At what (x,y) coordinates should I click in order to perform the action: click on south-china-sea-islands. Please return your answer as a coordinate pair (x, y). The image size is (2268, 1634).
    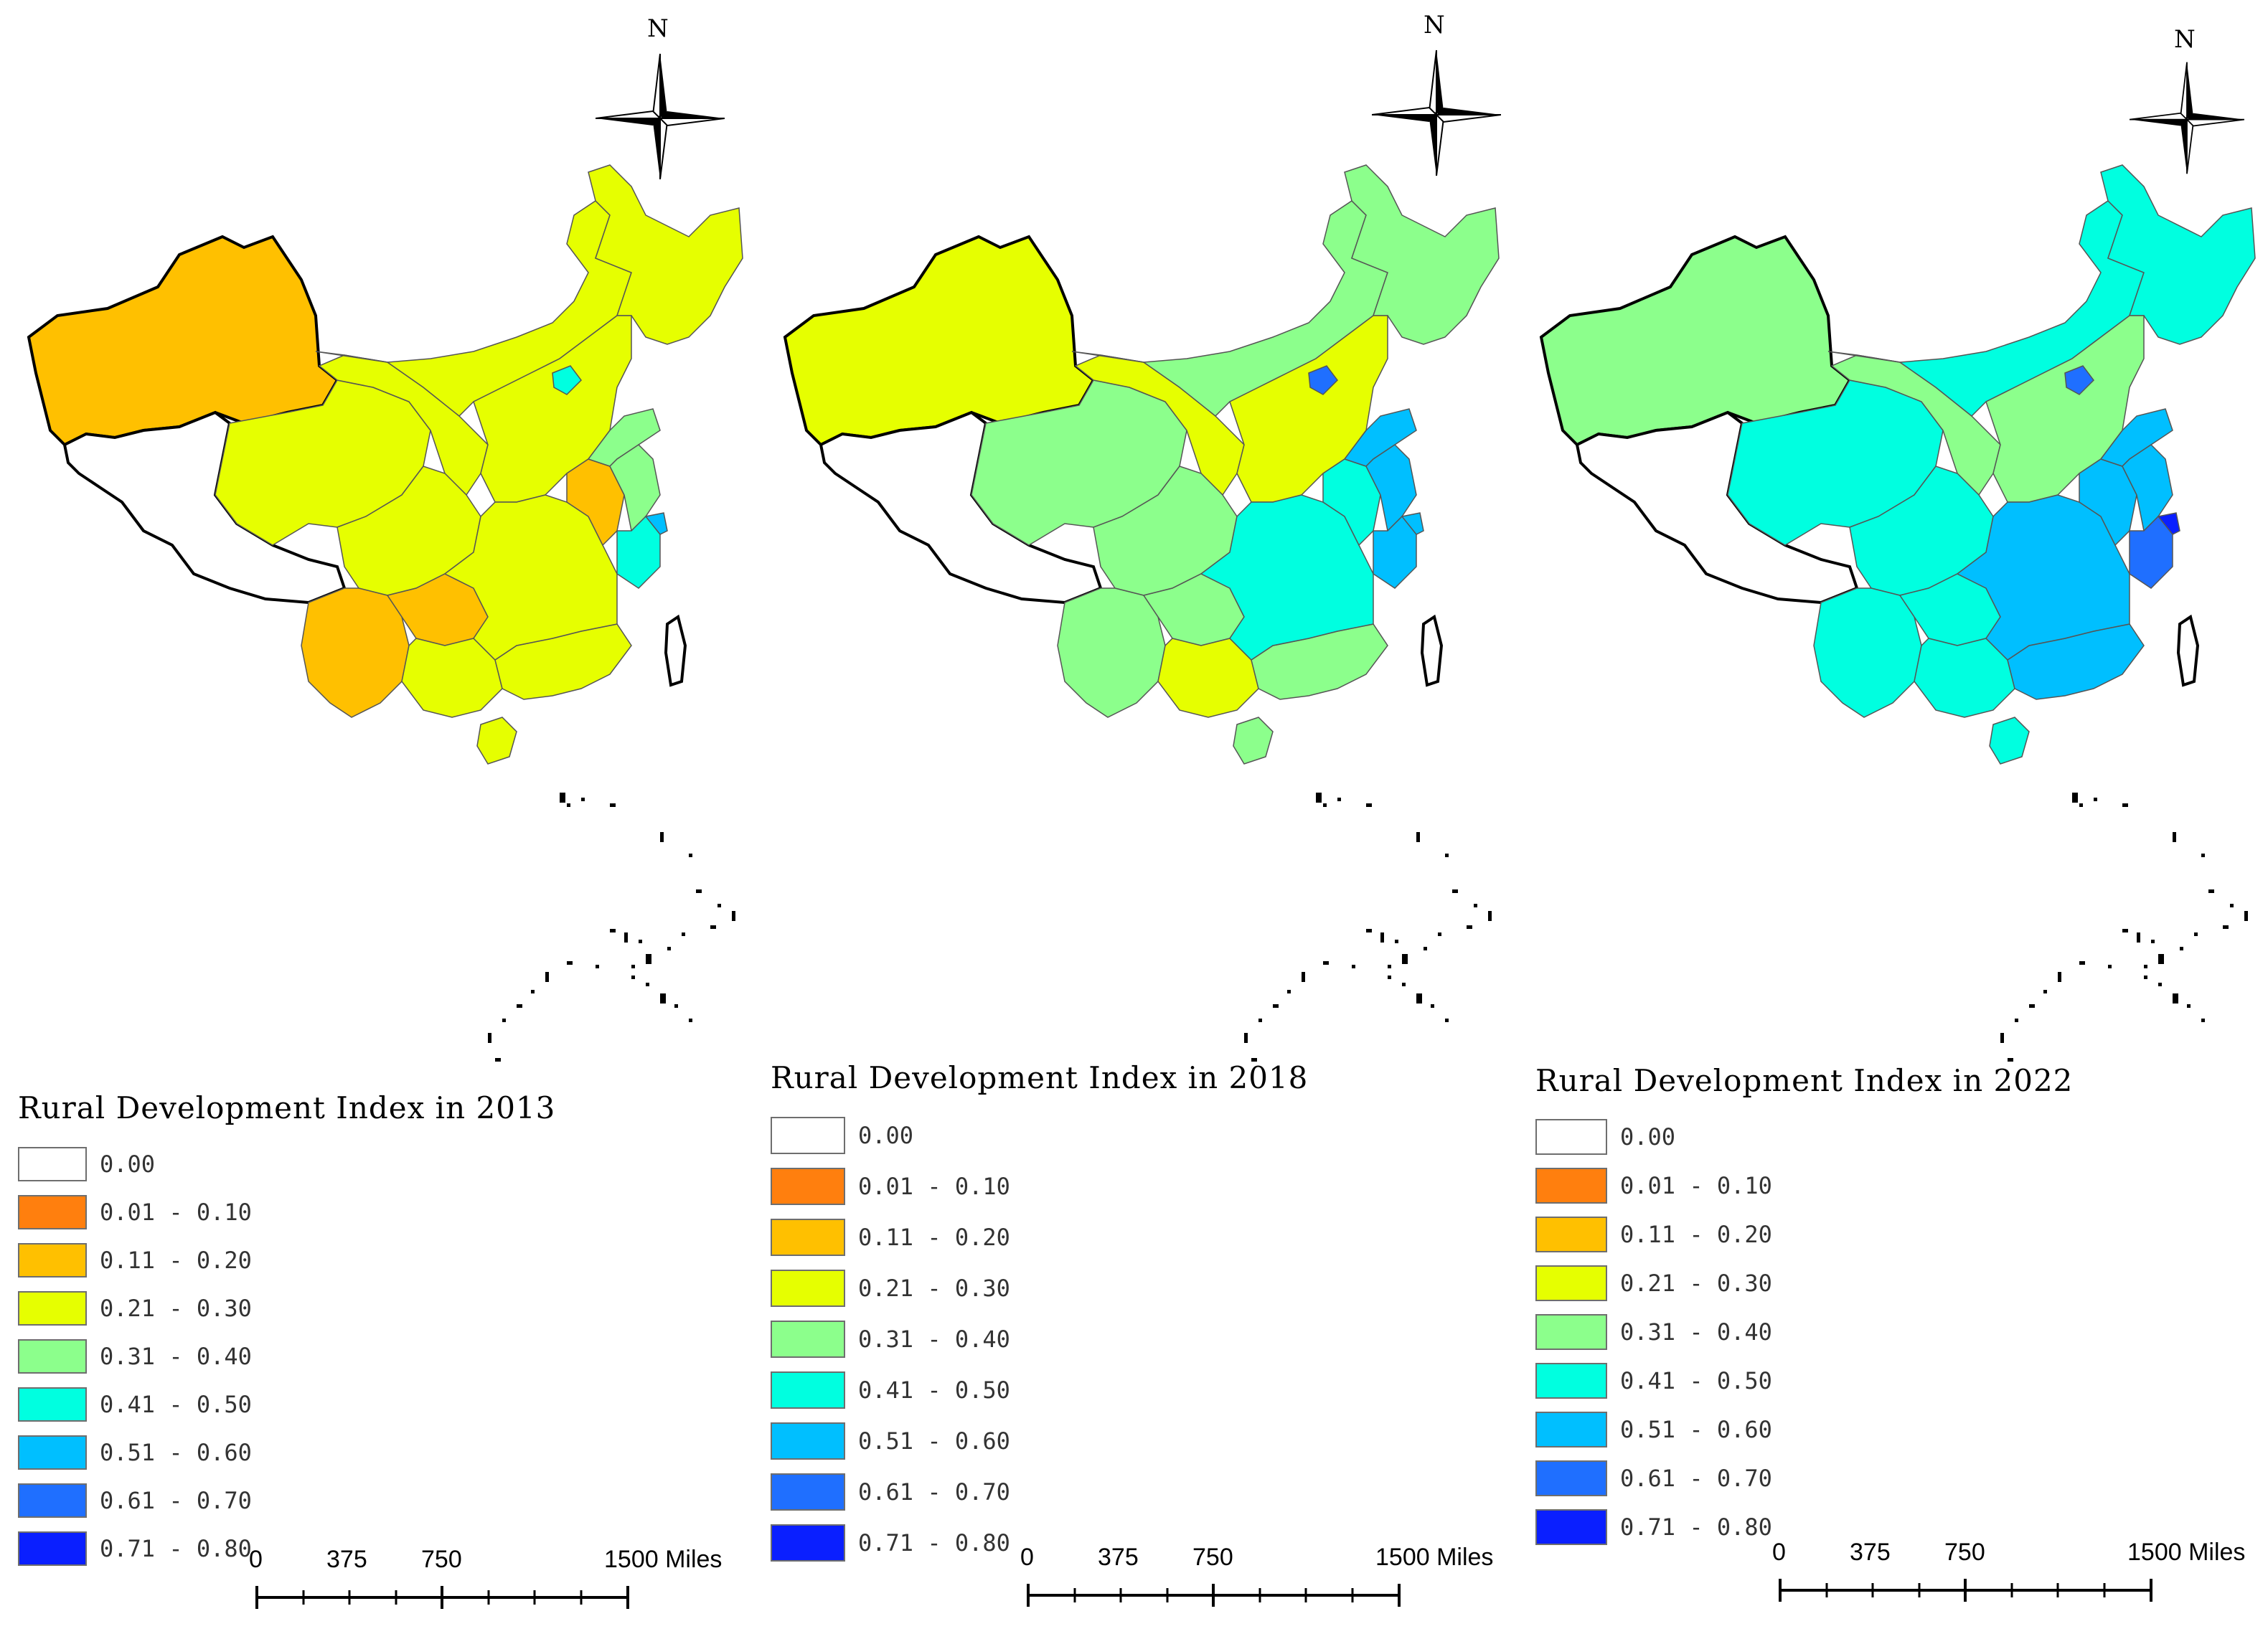
    Looking at the image, I should click on (1368, 927).